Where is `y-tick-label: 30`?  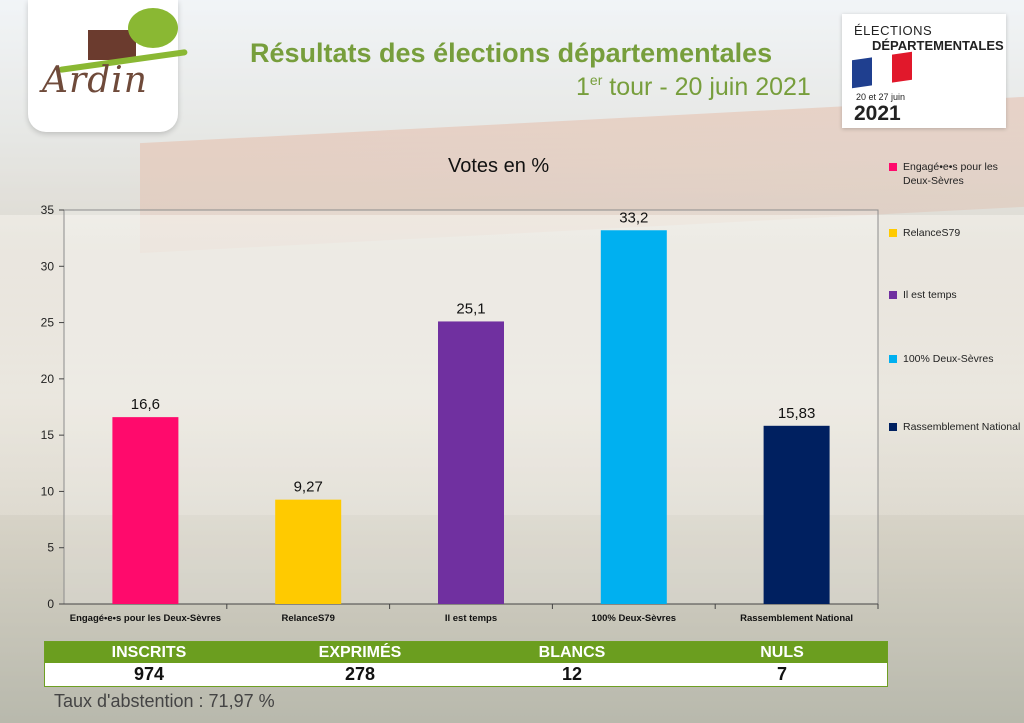 y-tick-label: 30 is located at coordinates (48, 266).